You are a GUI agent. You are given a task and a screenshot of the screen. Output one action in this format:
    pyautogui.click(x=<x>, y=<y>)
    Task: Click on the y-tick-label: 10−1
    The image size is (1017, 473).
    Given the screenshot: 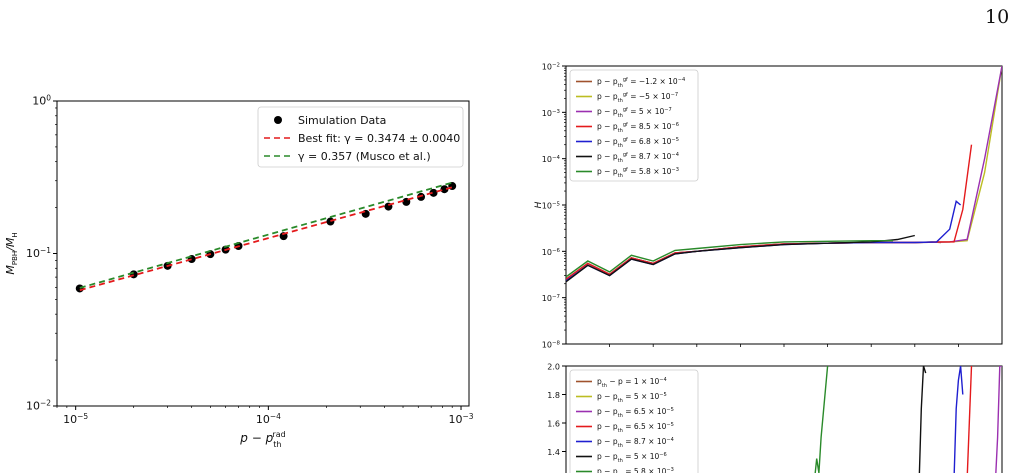 What is the action you would take?
    pyautogui.click(x=38, y=253)
    